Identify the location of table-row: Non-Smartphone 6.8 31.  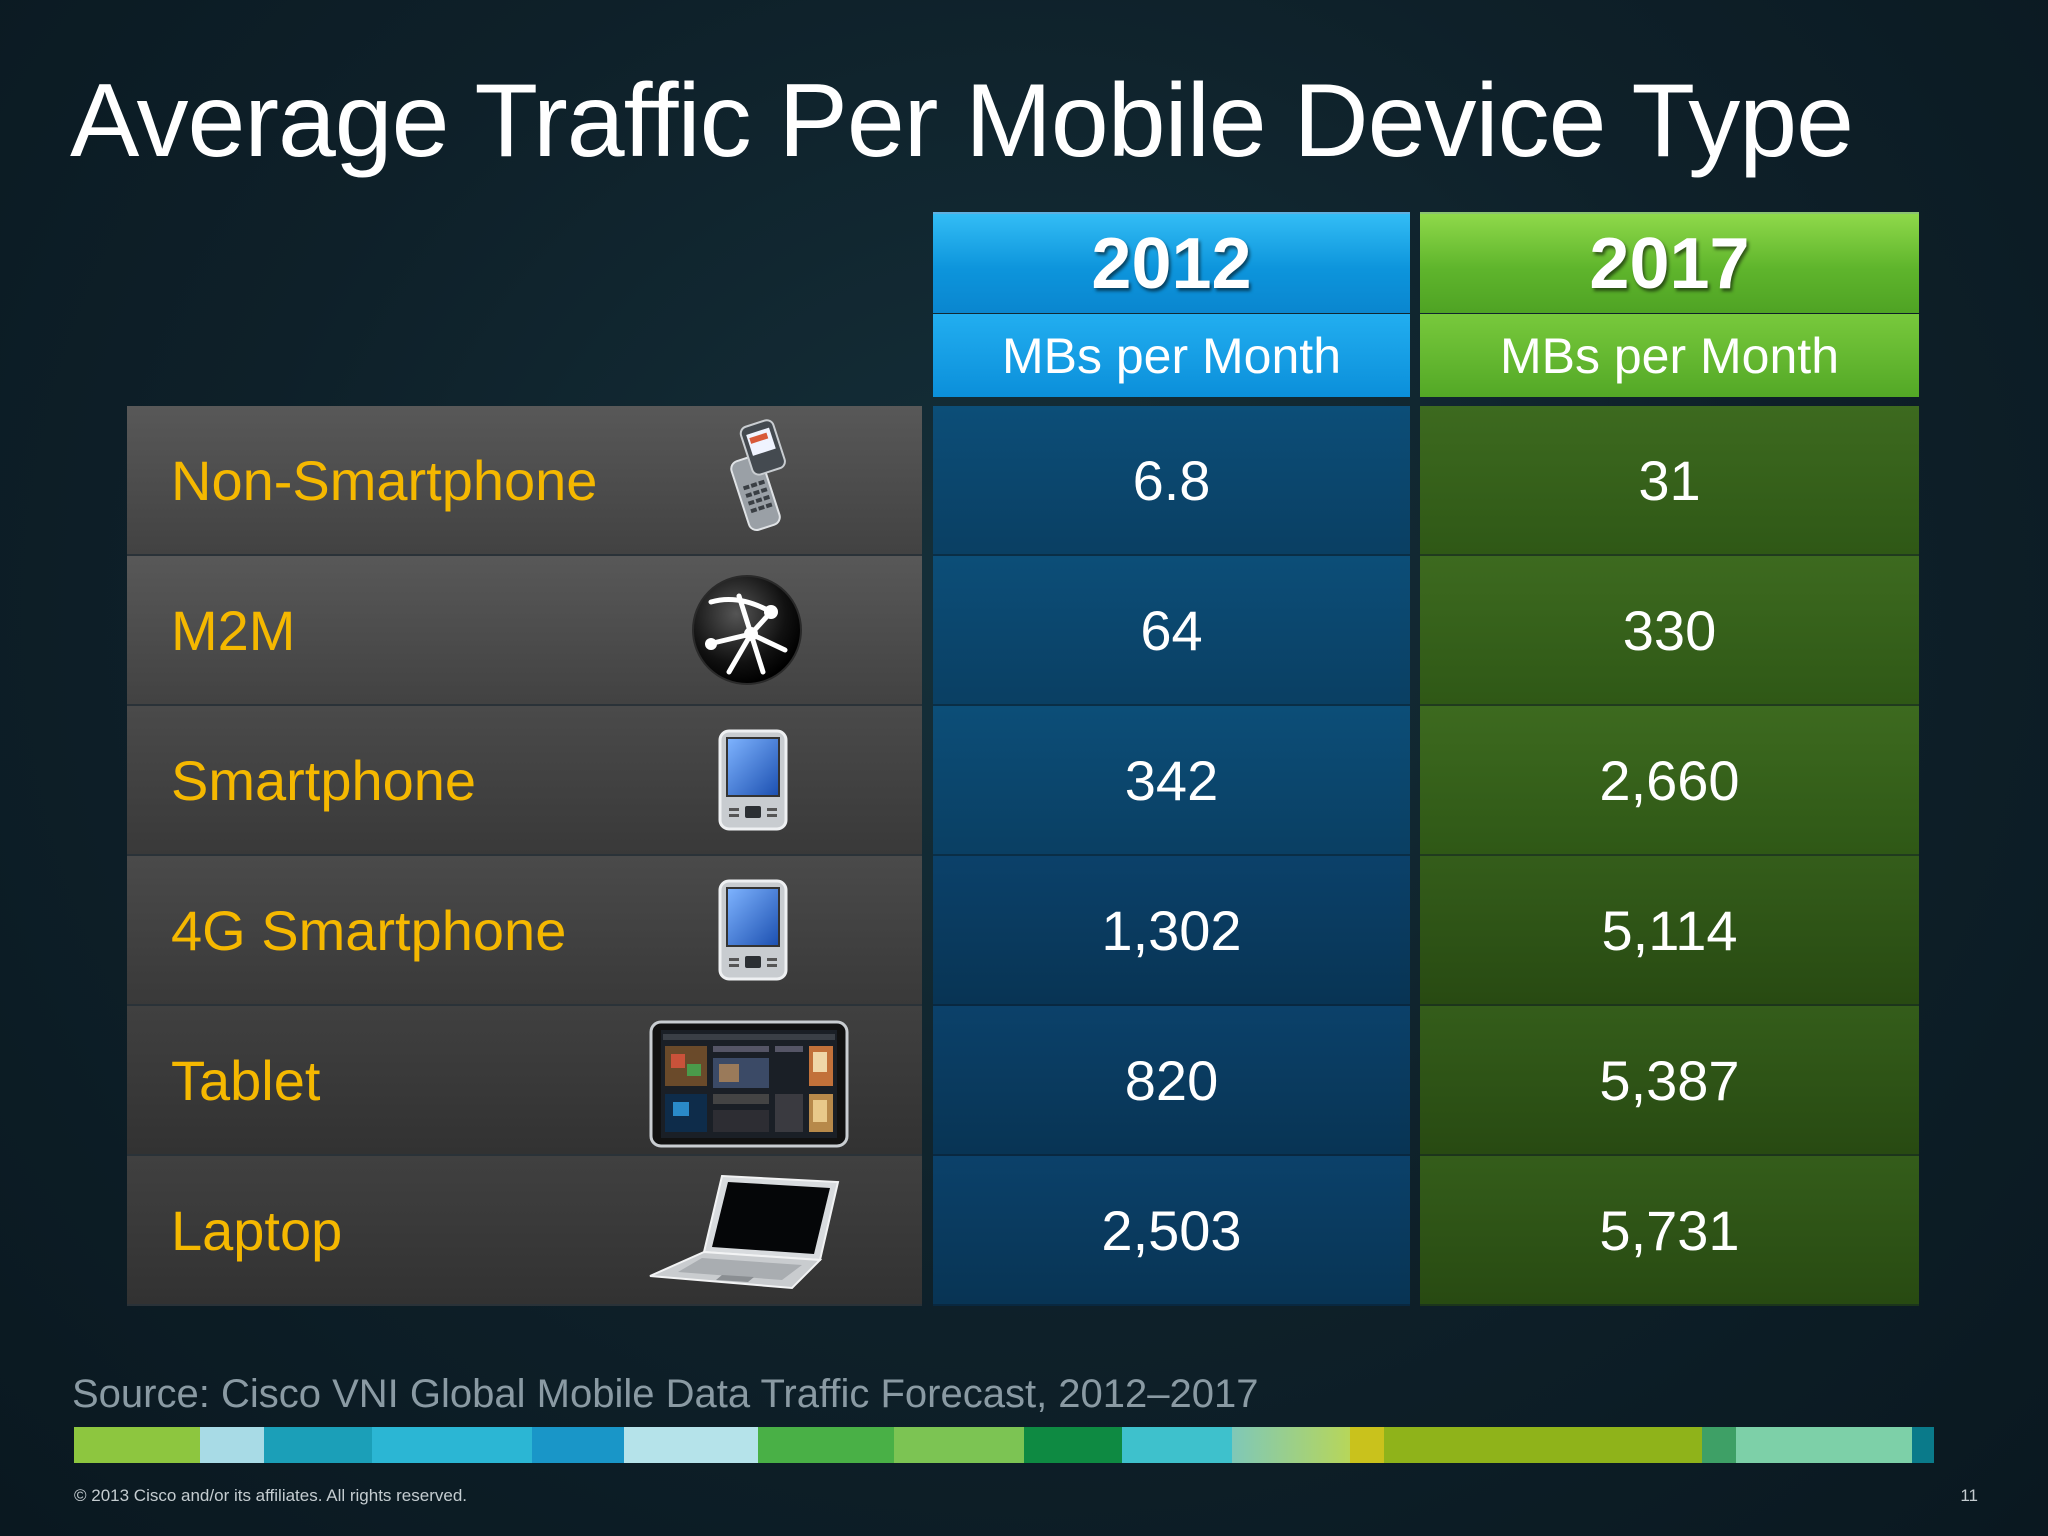
(1023, 481).